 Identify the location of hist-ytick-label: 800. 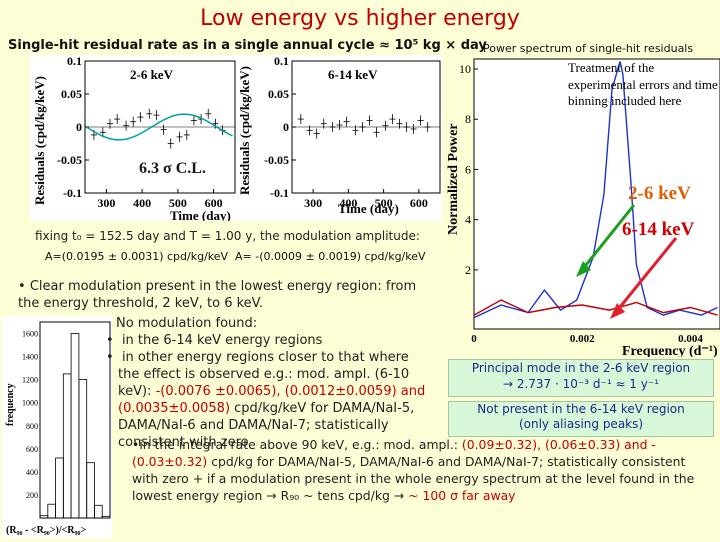
(32, 426).